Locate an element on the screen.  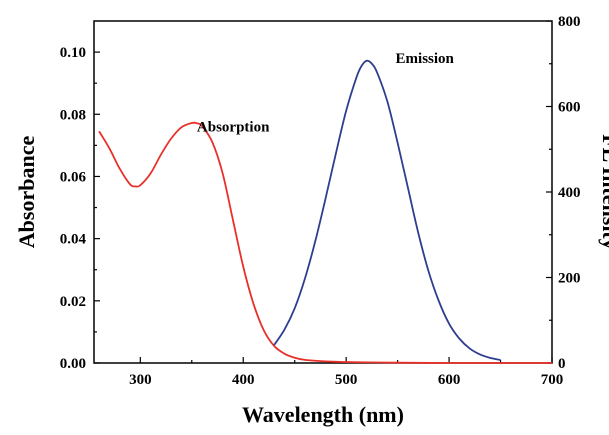
y-tick-label: 0.00 is located at coordinates (73, 364).